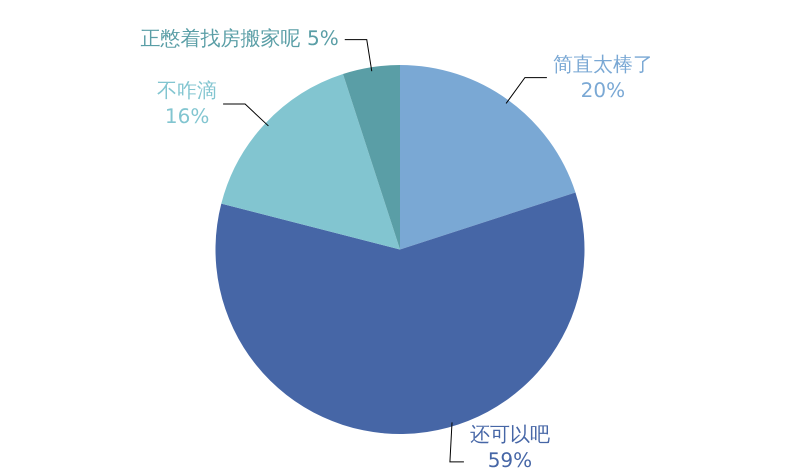 The width and height of the screenshot is (800, 476). I want to click on slice-label: 正憋着找房搬家呢 5%, so click(239, 38).